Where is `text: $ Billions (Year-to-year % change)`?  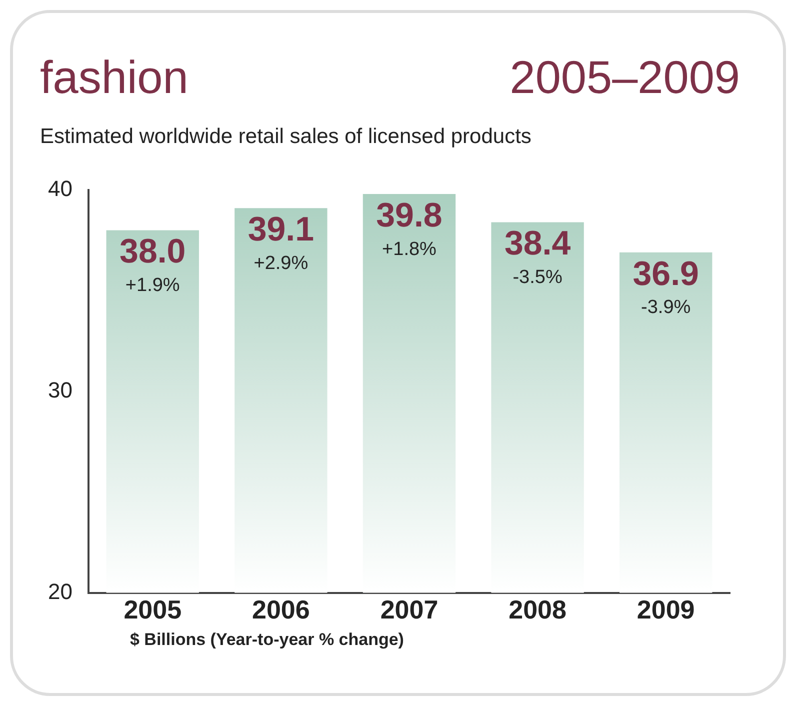
text: $ Billions (Year-to-year % change) is located at coordinates (267, 640).